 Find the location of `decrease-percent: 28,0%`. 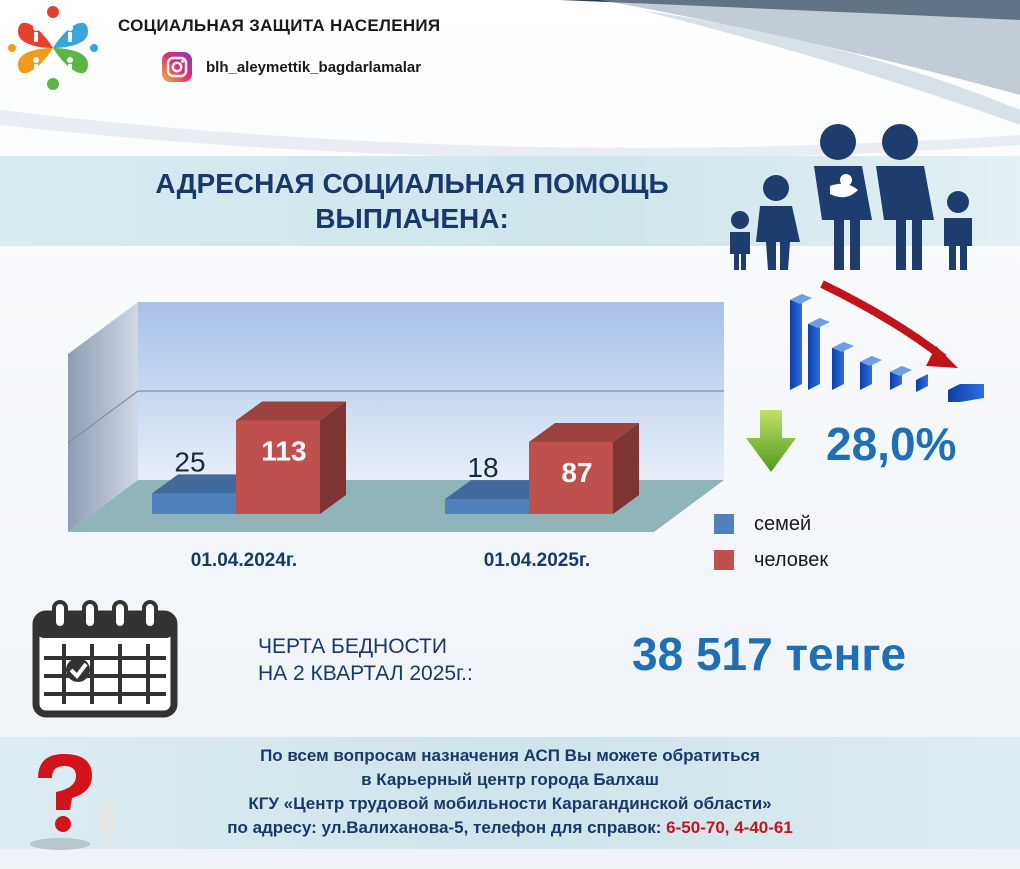

decrease-percent: 28,0% is located at coordinates (891, 444).